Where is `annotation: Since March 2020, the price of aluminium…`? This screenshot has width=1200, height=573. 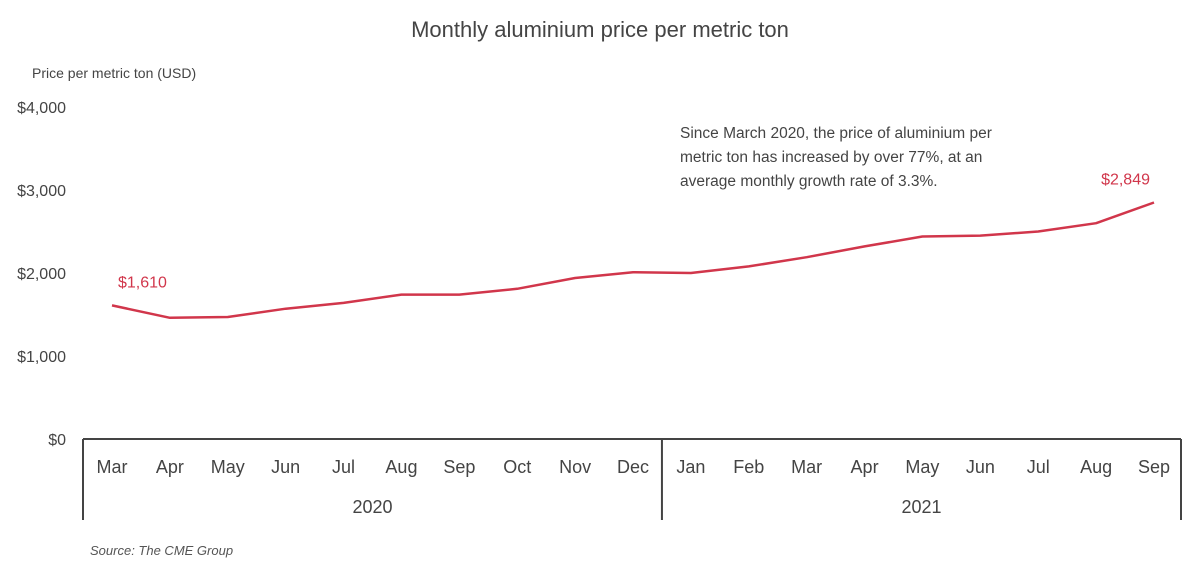 annotation: Since March 2020, the price of aluminium… is located at coordinates (836, 157).